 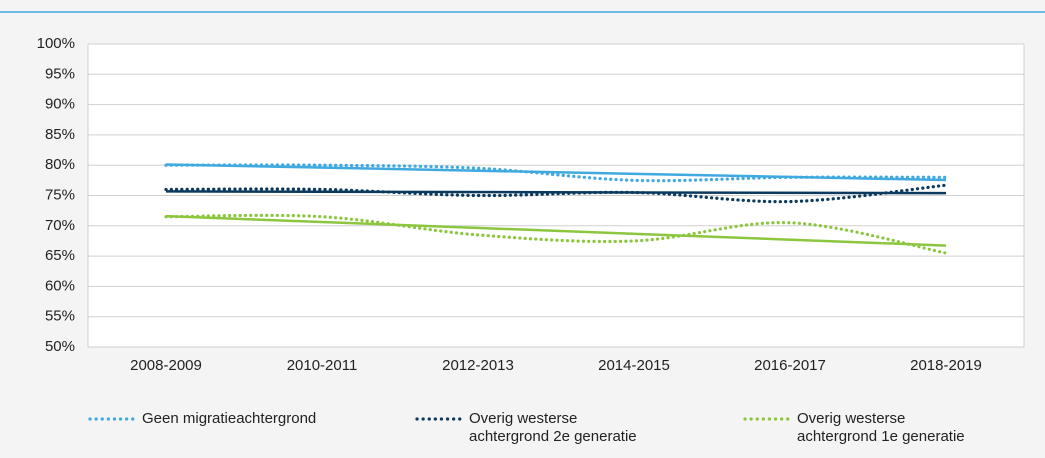 I want to click on y-tick-label: 60%, so click(x=60, y=285).